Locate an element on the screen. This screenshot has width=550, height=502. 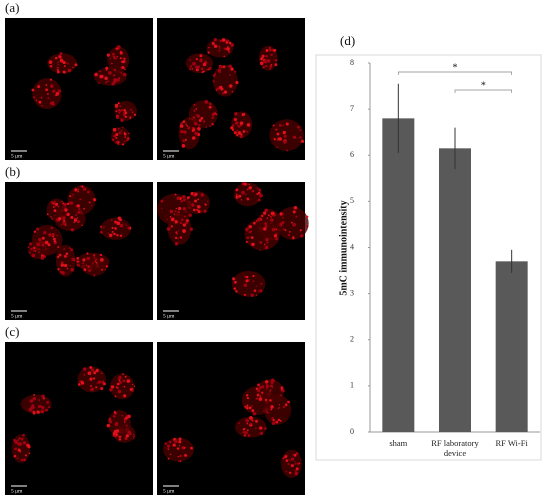
chart-label: (d) is located at coordinates (347, 40).